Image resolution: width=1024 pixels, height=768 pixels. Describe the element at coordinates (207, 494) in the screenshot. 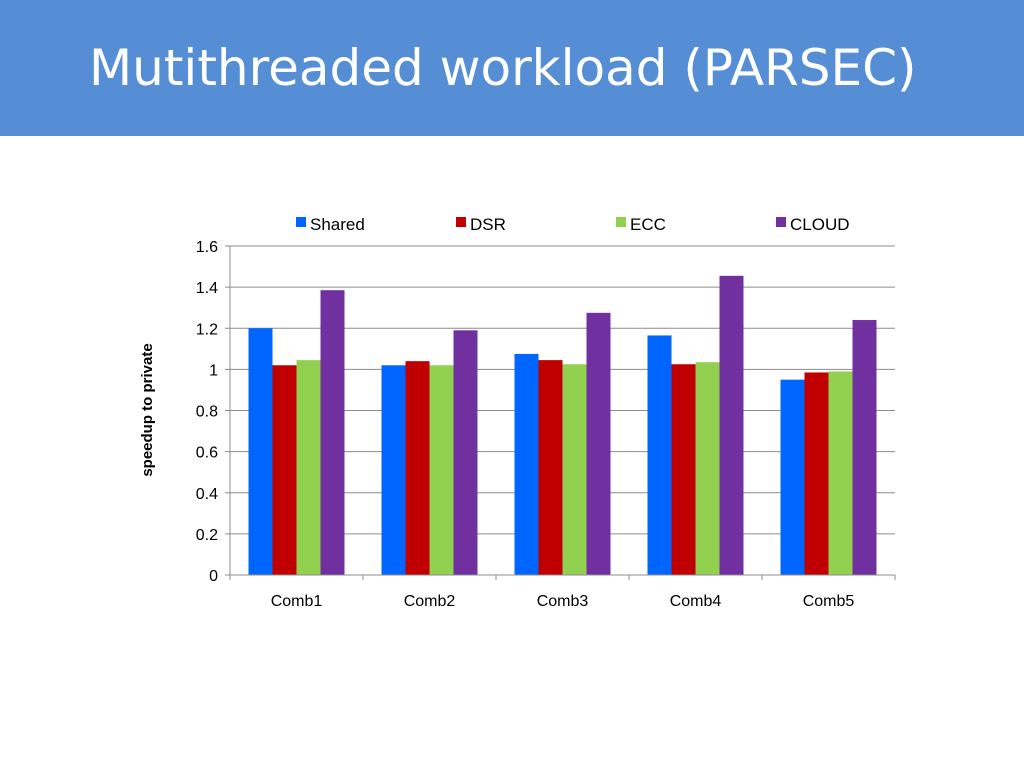

I see `y-tick-label: 0.4` at that location.